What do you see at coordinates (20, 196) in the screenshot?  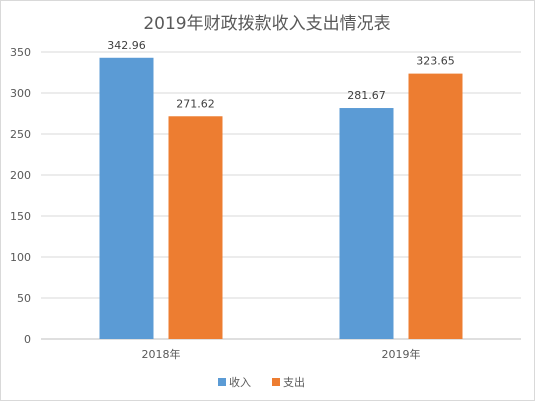 I see `y-axis-ticks: 0 50 100 150 200 250 300 350` at bounding box center [20, 196].